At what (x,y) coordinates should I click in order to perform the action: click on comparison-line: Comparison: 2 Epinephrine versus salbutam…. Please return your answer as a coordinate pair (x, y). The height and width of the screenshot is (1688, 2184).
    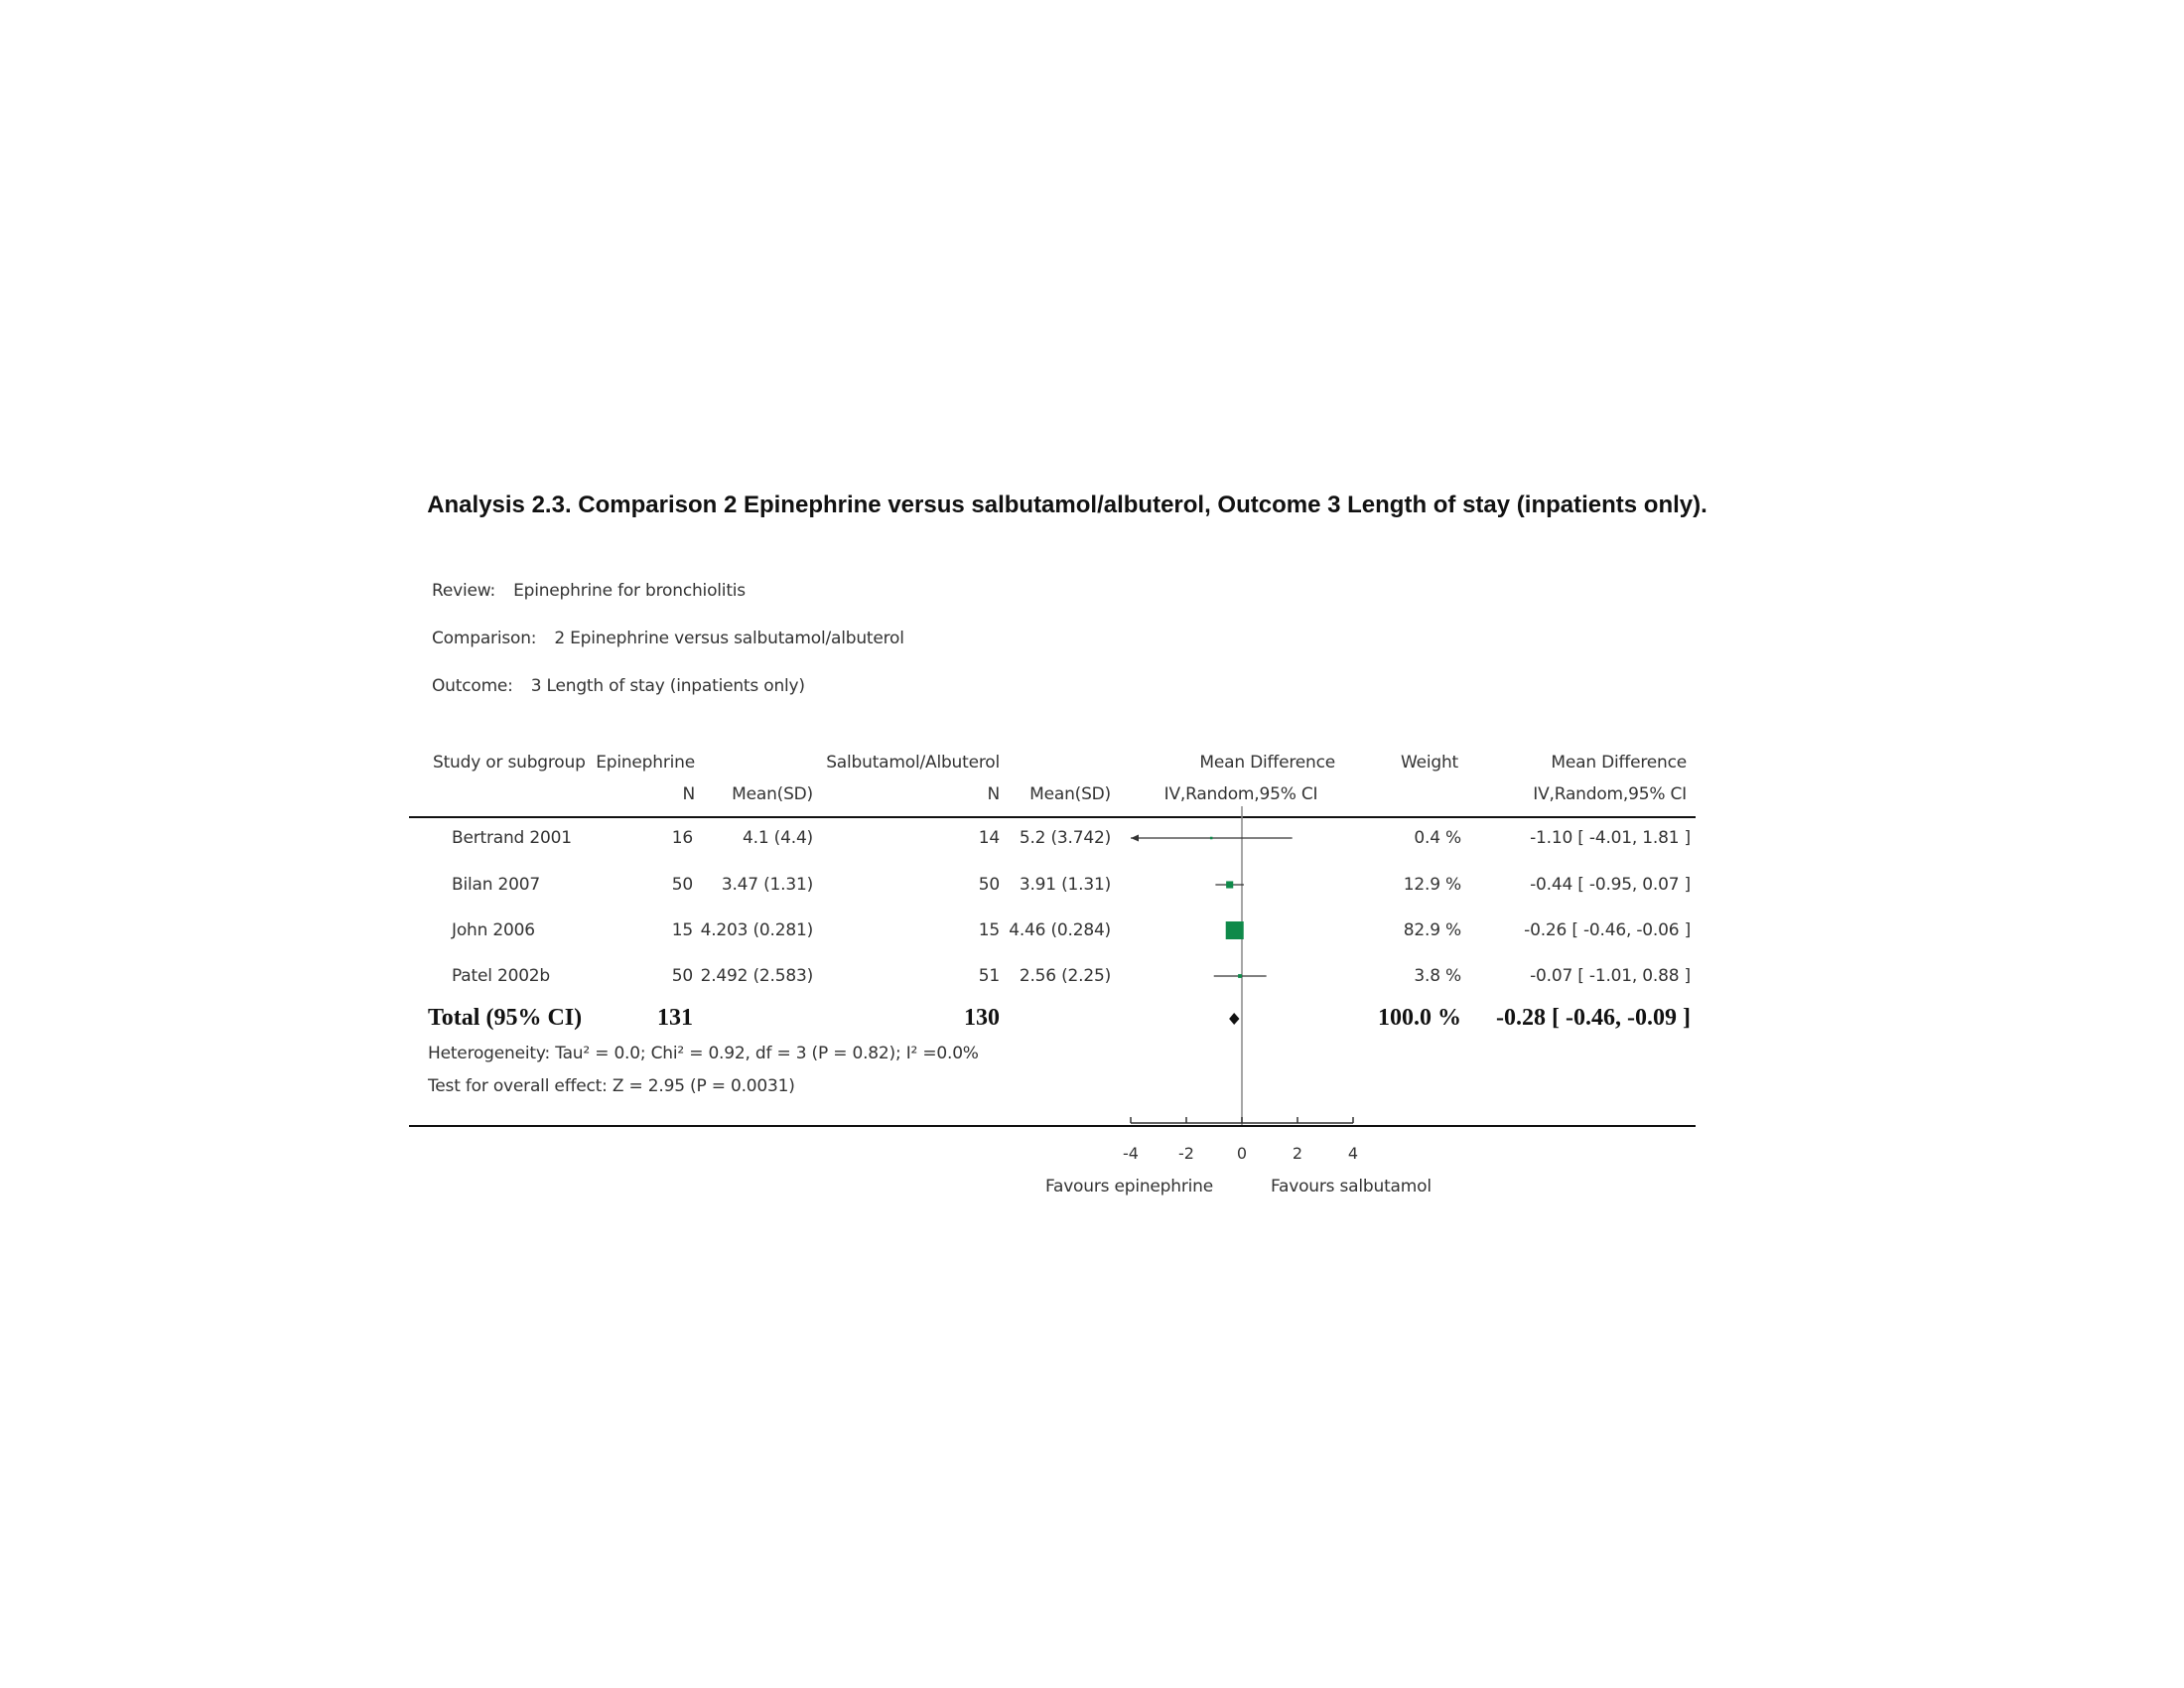
    Looking at the image, I should click on (668, 638).